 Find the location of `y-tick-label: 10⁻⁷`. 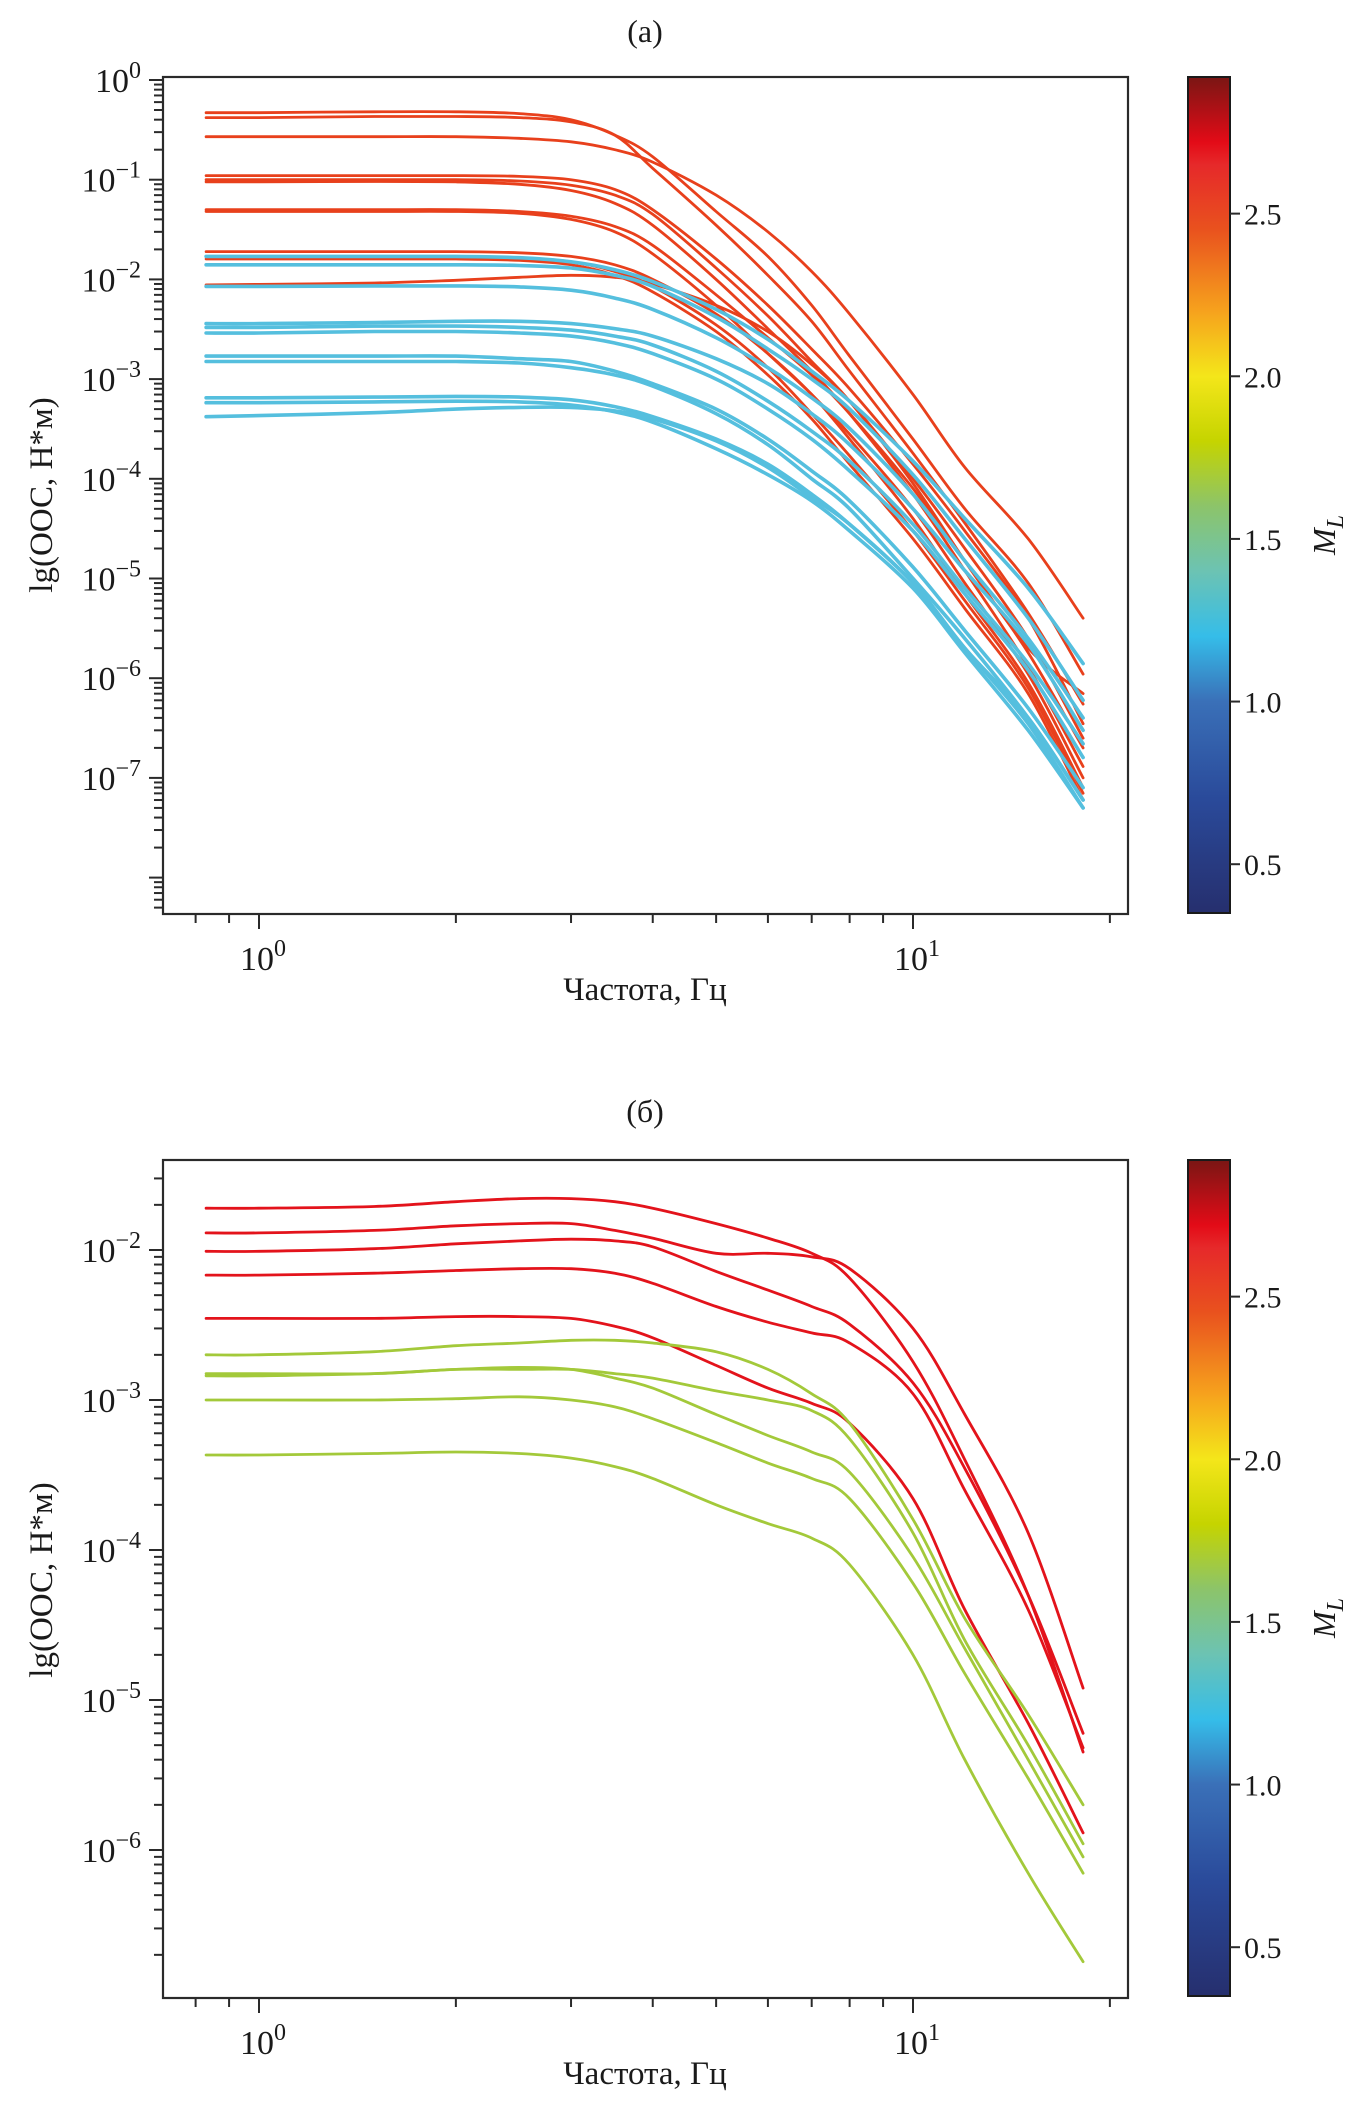

y-tick-label: 10⁻⁷ is located at coordinates (111, 777).